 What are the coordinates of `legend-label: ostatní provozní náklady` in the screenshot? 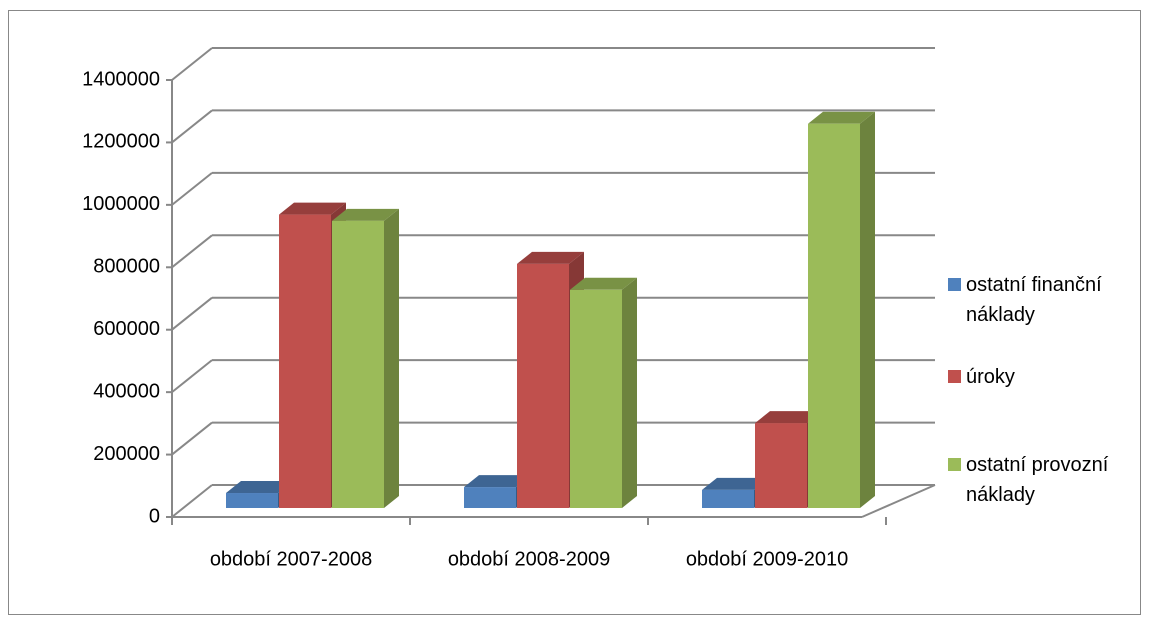 It's located at (1037, 480).